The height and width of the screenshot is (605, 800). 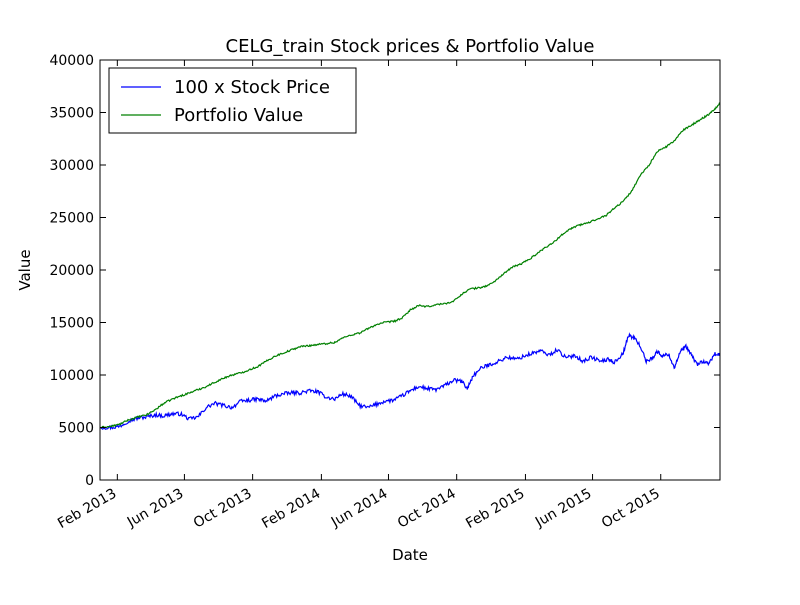 What do you see at coordinates (76, 429) in the screenshot?
I see `y-tick-label-1: 5000` at bounding box center [76, 429].